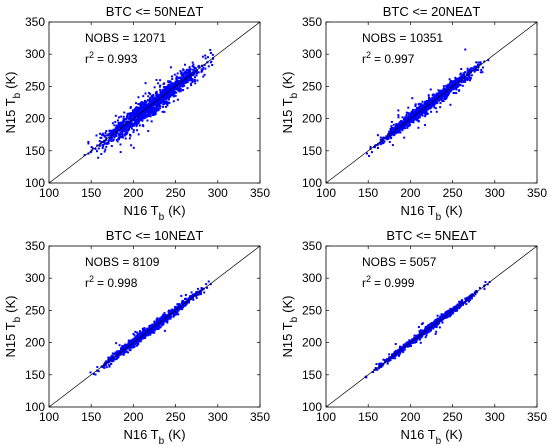 This screenshot has height=446, width=550. Describe the element at coordinates (35, 151) in the screenshot. I see `y-tick-label: 150` at that location.